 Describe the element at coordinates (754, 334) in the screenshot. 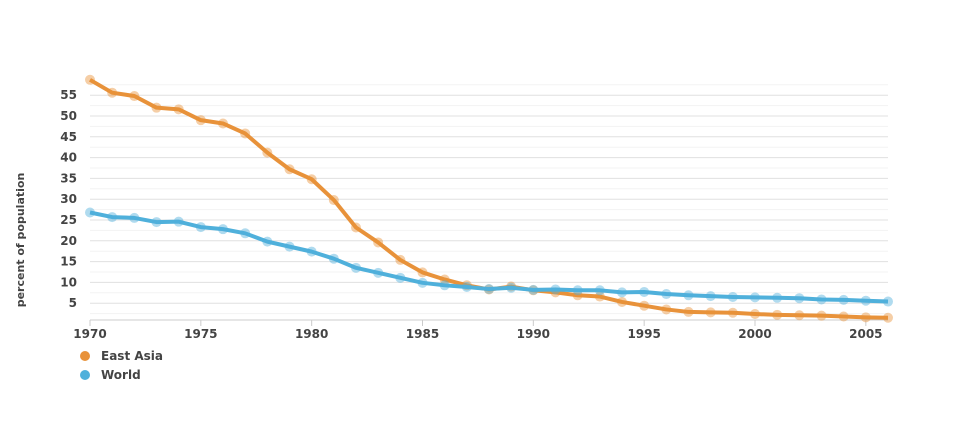

I see `x-tick-label: 2000` at that location.